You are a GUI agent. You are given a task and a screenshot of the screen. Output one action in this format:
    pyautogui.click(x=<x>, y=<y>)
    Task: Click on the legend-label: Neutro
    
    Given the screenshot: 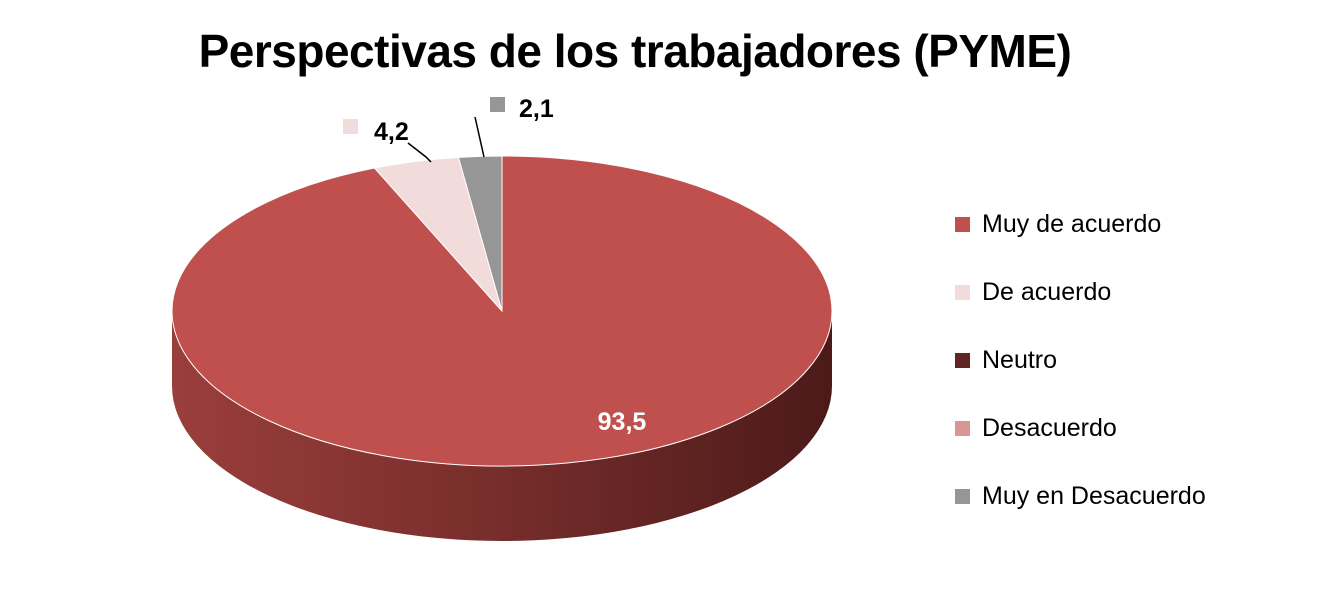 What is the action you would take?
    pyautogui.click(x=1020, y=359)
    